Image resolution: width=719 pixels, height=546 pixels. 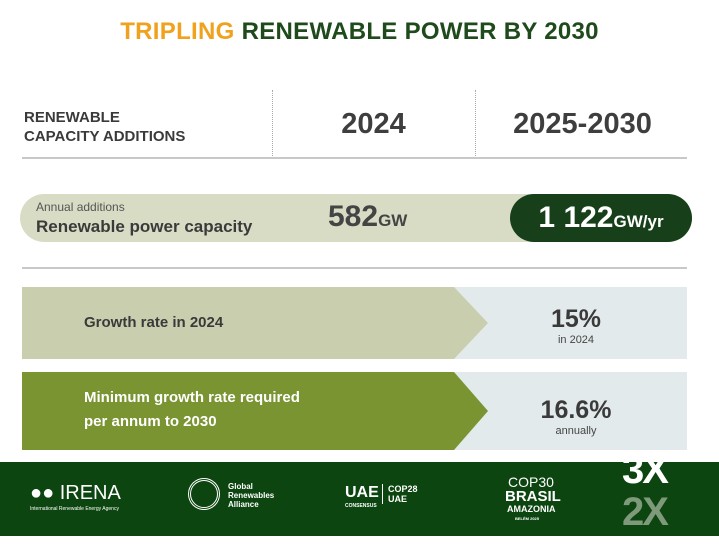 I want to click on header-label: RENEWABLE CAPACITY ADDITIONS, so click(x=105, y=127).